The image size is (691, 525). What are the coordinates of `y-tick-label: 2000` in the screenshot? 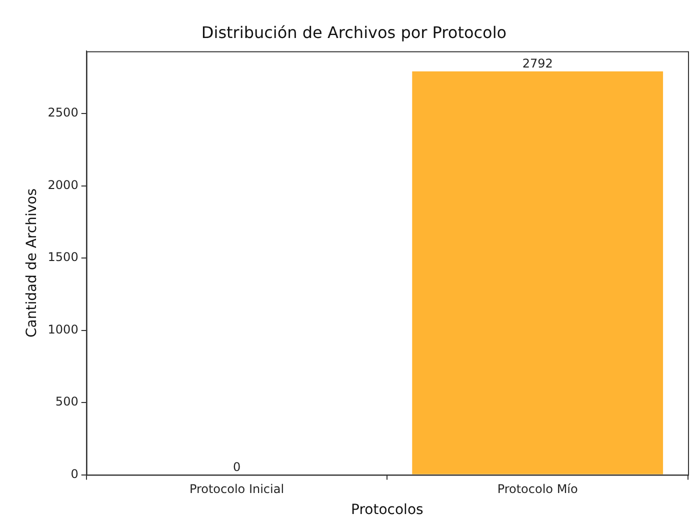 It's located at (63, 185).